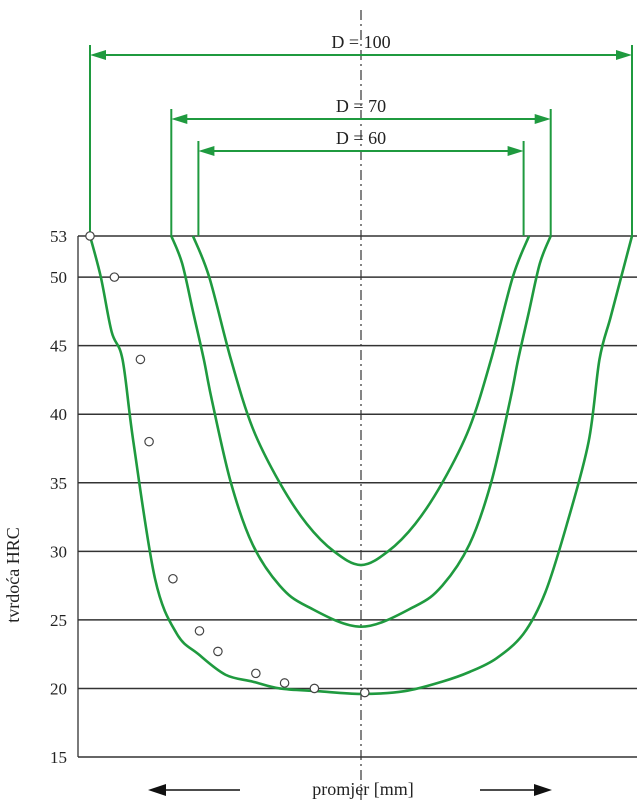 The height and width of the screenshot is (803, 637). I want to click on y-tick-label: 30, so click(58, 551).